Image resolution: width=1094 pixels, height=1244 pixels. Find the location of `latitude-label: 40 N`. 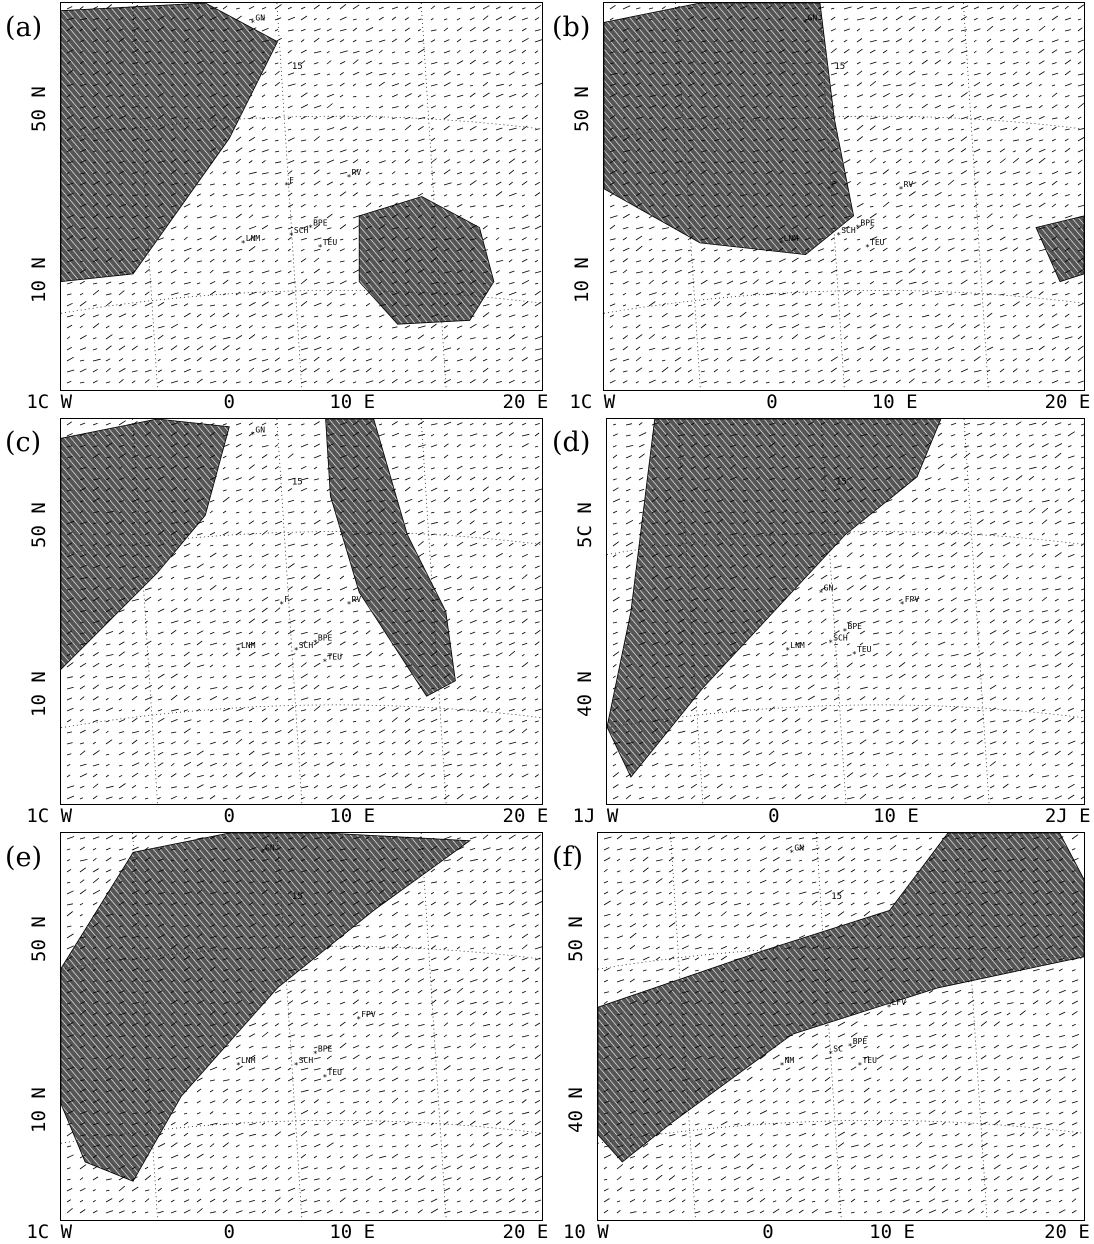

latitude-label: 40 N is located at coordinates (576, 1109).